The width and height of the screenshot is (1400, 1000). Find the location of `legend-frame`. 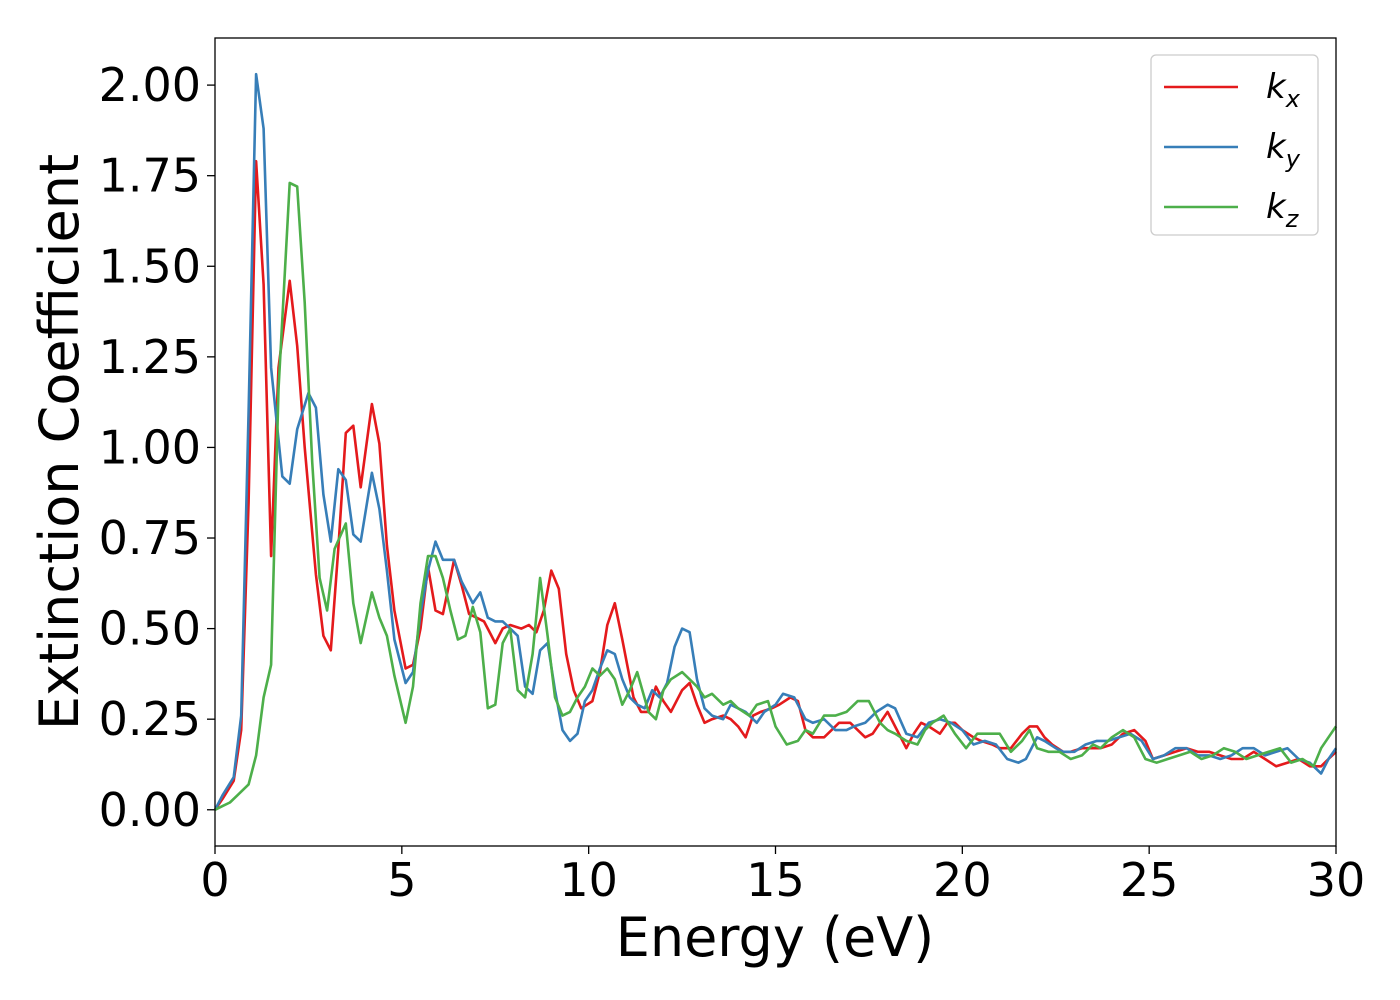

legend-frame is located at coordinates (1234, 145).